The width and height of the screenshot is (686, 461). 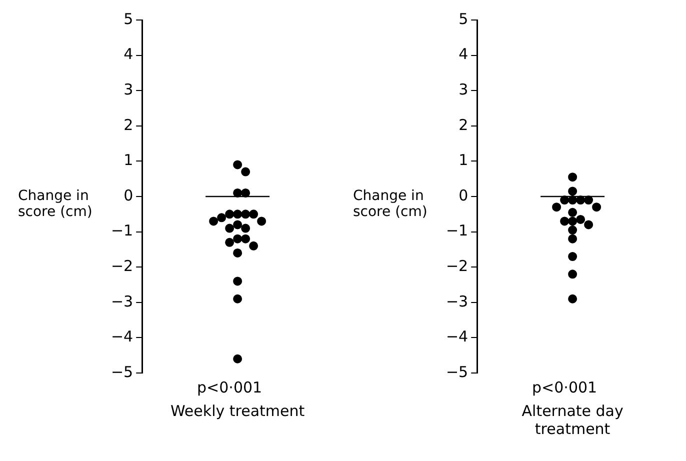 I want to click on x-tick-label: Weekly treatment, so click(x=237, y=411).